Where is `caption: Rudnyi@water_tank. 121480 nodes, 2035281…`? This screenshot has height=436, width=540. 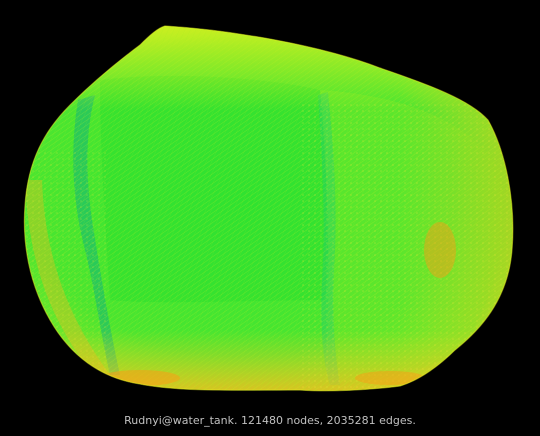
caption: Rudnyi@water_tank. 121480 nodes, 2035281… is located at coordinates (270, 420).